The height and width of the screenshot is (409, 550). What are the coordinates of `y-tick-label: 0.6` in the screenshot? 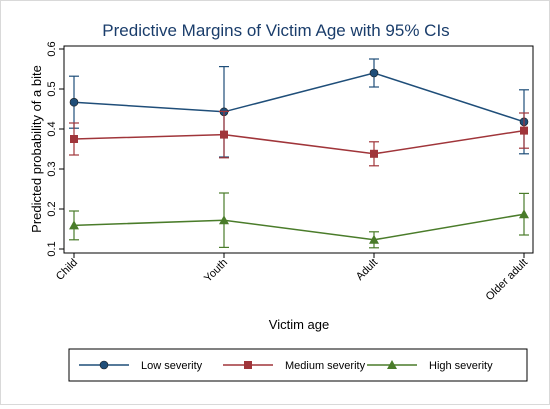 It's located at (52, 48).